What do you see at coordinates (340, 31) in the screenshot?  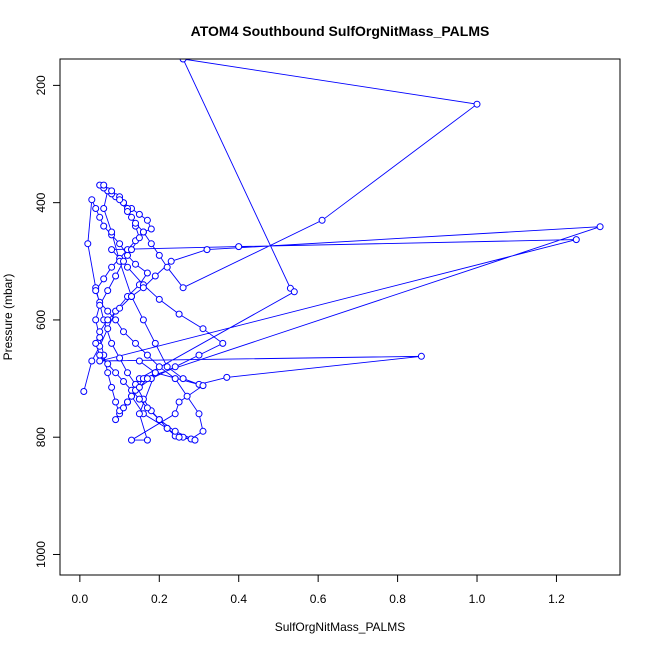 I see `chart-title: ATOM4 Southbound SulfOrgNitMass_PALMS` at bounding box center [340, 31].